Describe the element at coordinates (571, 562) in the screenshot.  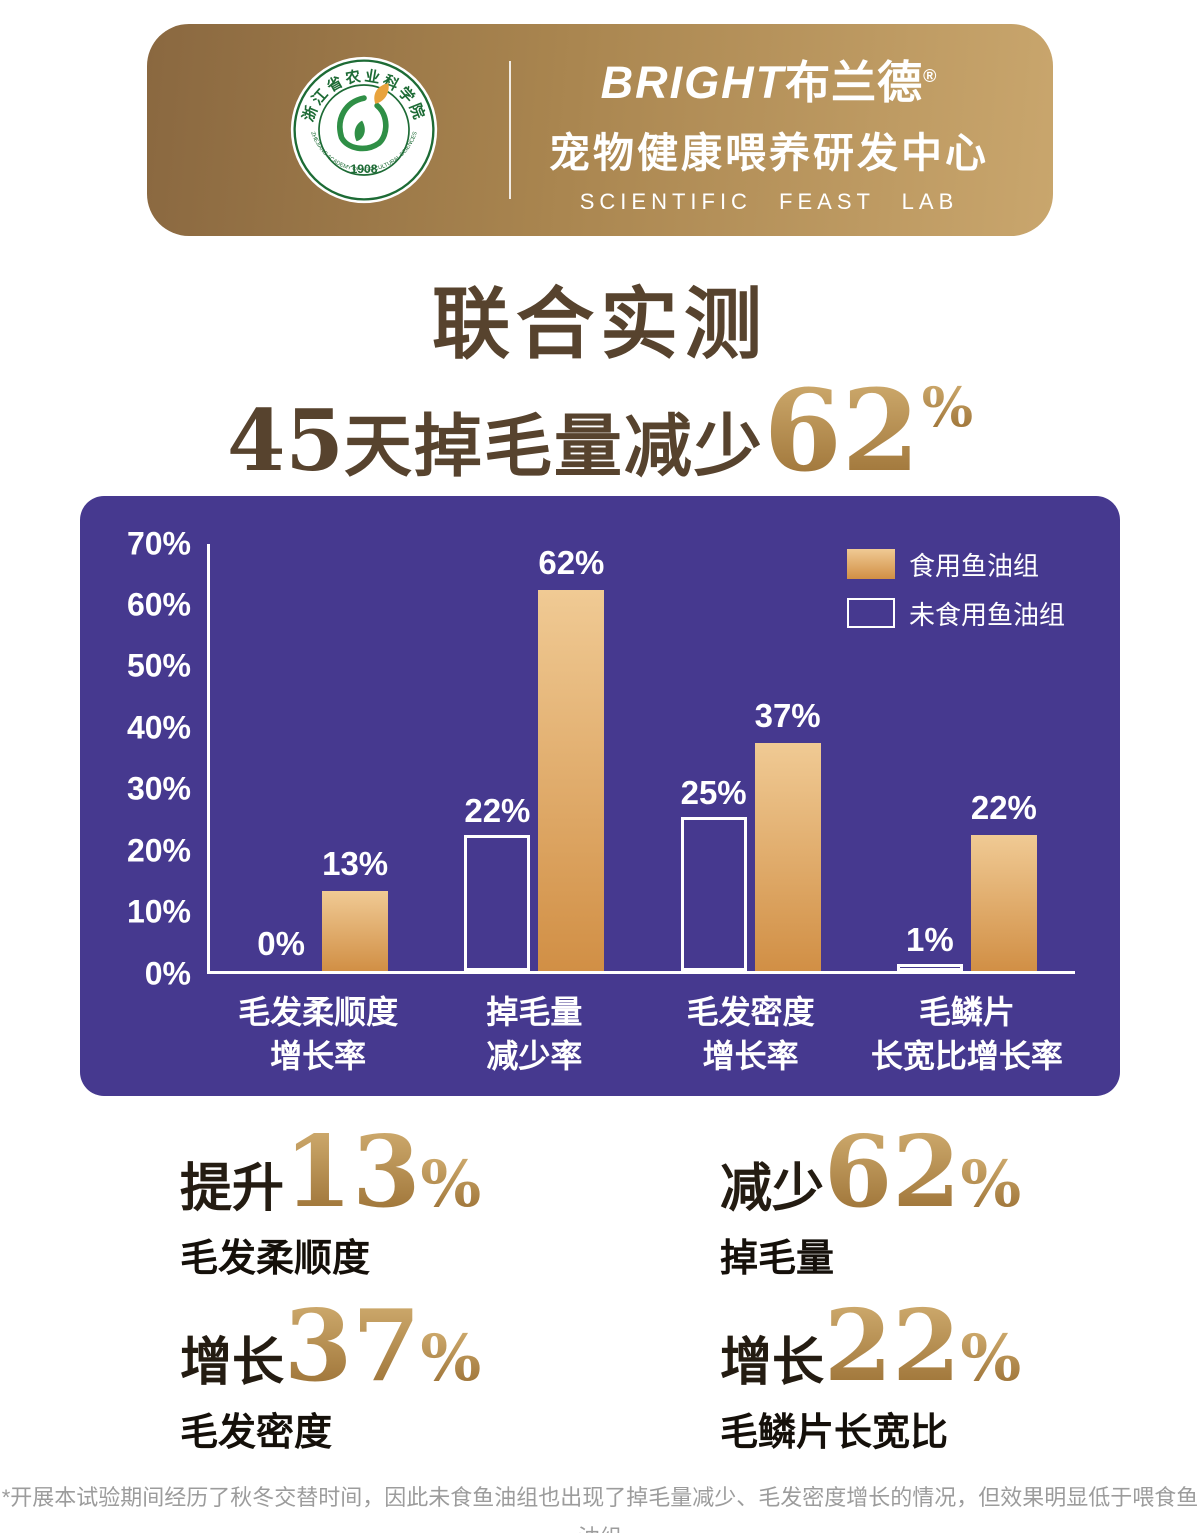
I see `bar-value-label: 62%` at that location.